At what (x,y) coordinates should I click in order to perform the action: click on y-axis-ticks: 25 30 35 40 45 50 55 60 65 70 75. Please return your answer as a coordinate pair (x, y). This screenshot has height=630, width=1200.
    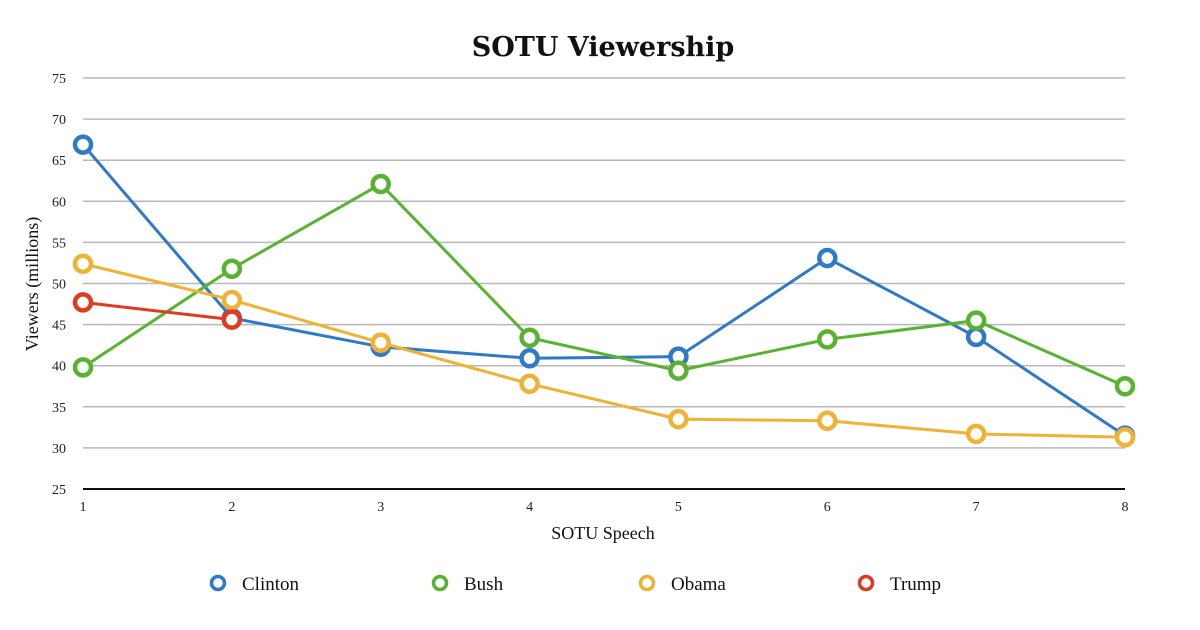
    Looking at the image, I should click on (59, 285).